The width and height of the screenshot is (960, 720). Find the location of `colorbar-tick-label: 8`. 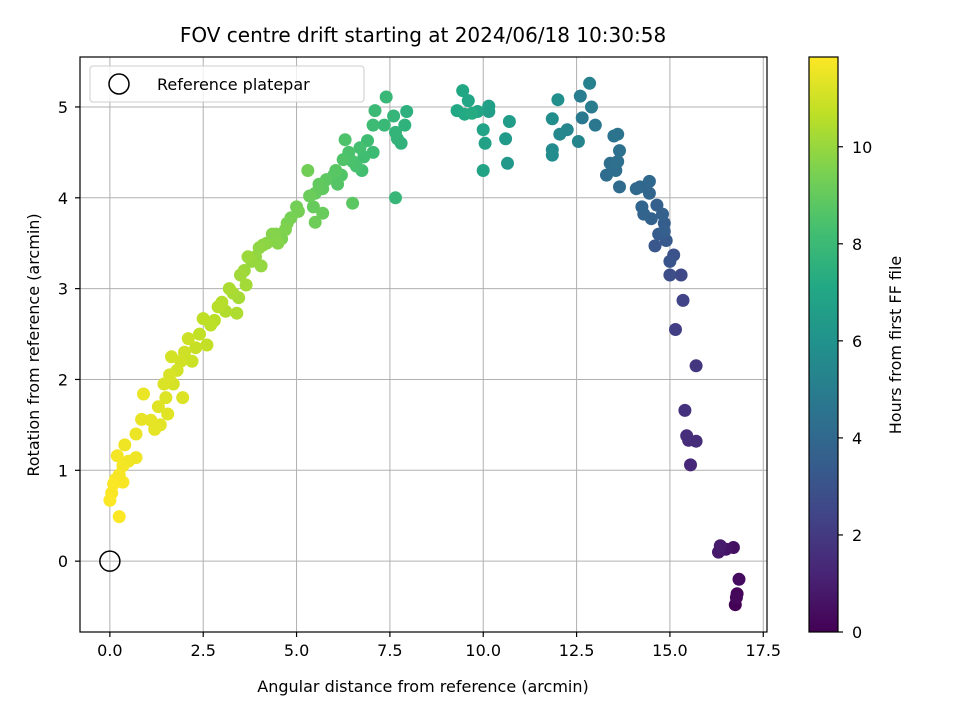

colorbar-tick-label: 8 is located at coordinates (857, 244).